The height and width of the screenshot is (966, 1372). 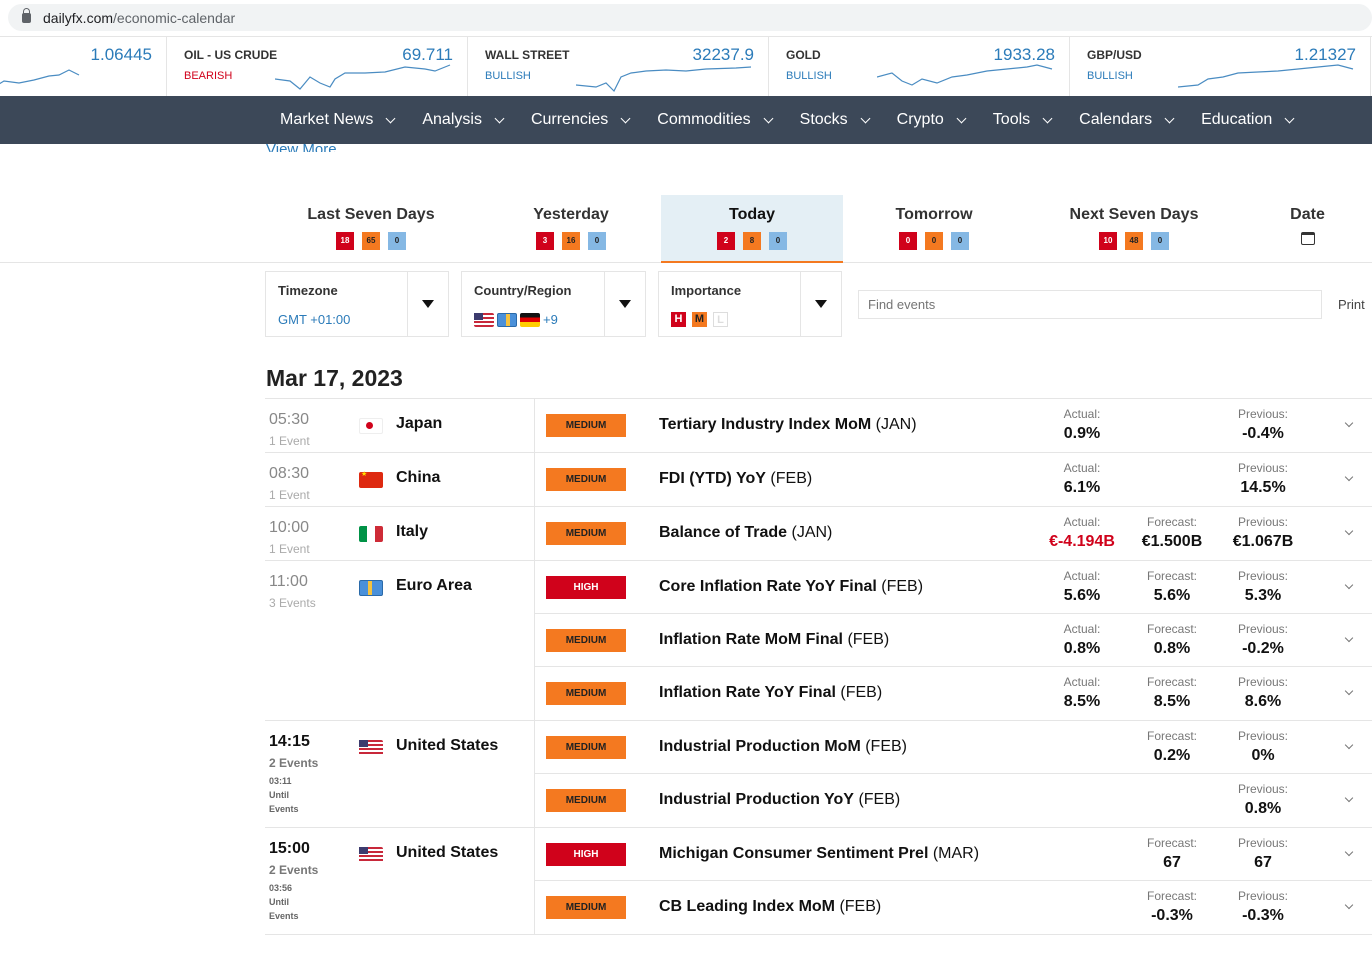 I want to click on timezone-value: GMT +01:00, so click(x=314, y=319).